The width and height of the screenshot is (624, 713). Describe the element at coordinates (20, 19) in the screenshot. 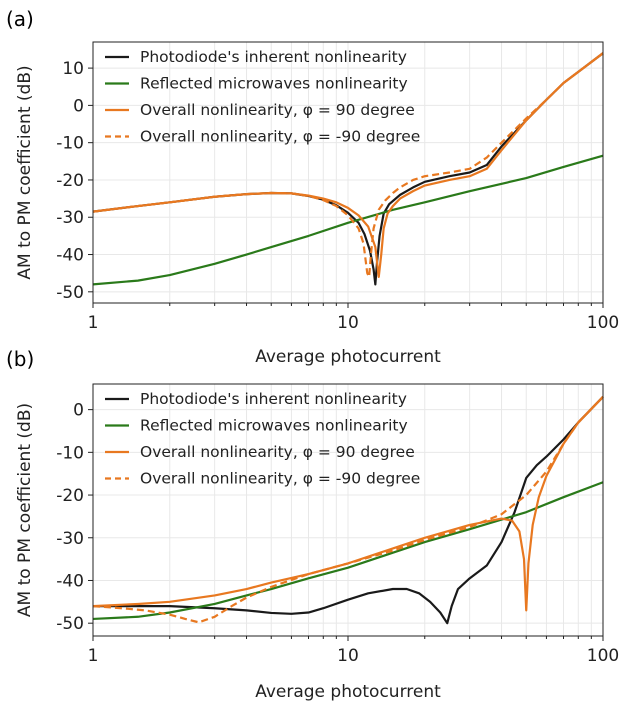

I see `panel-label: (a)` at that location.